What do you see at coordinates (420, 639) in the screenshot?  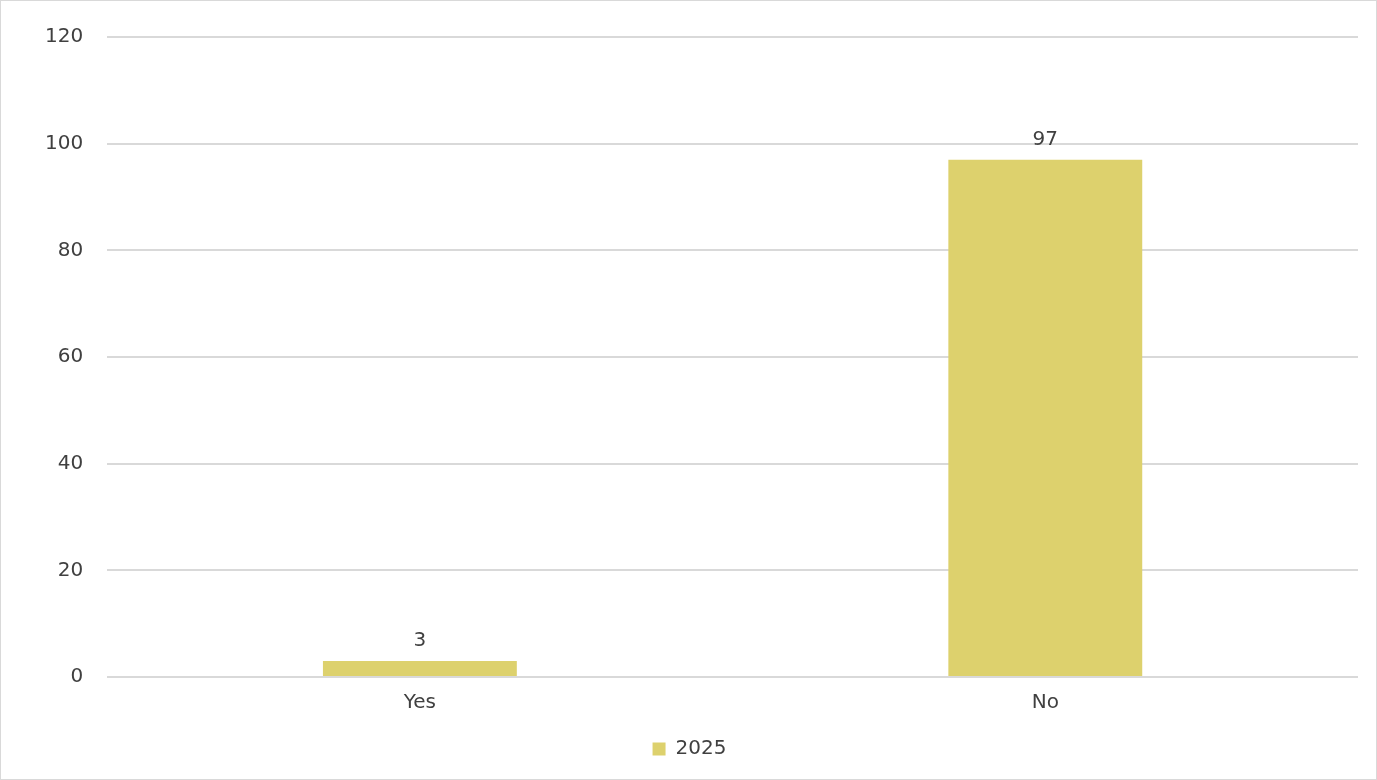 I see `data-label: 3` at bounding box center [420, 639].